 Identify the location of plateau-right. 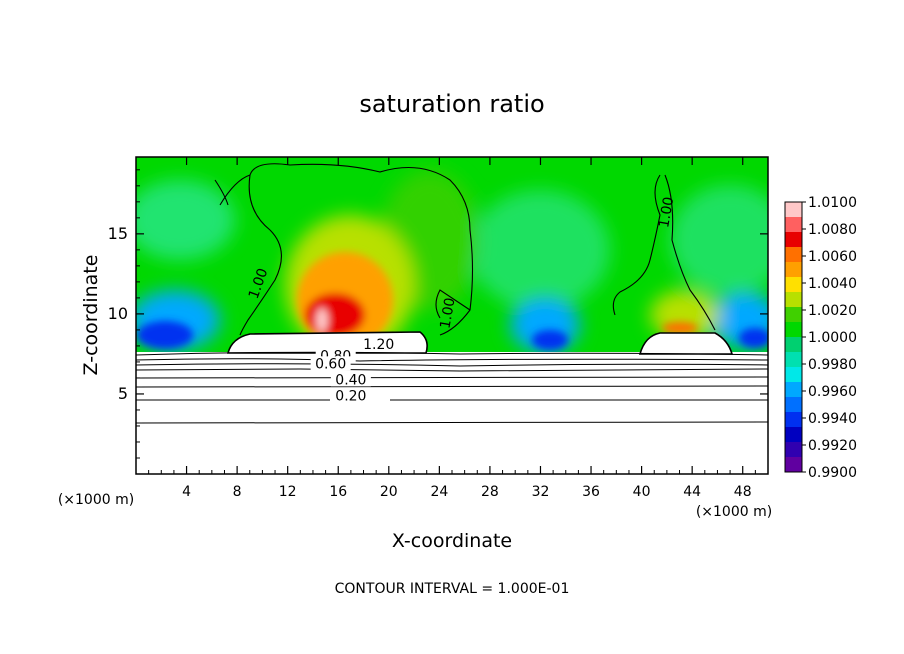
(686, 343).